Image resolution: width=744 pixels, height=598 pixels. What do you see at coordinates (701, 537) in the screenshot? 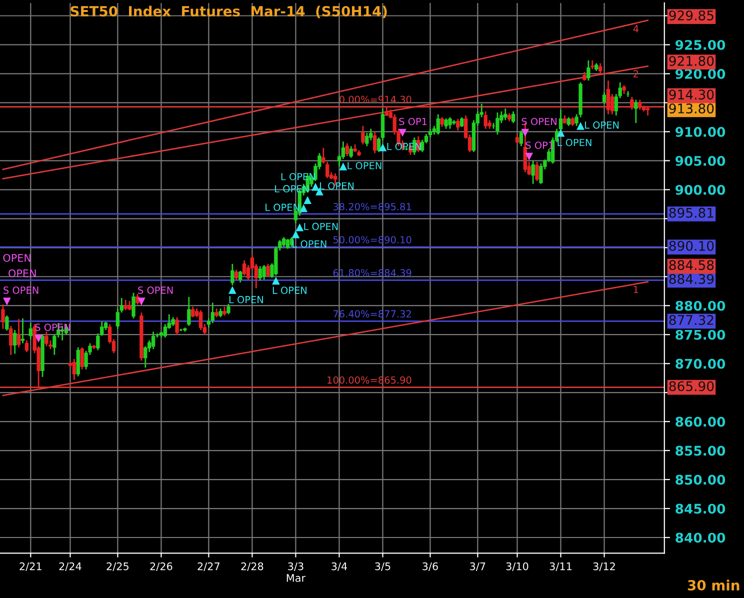
I see `y-tick-label: 840.00` at bounding box center [701, 537].